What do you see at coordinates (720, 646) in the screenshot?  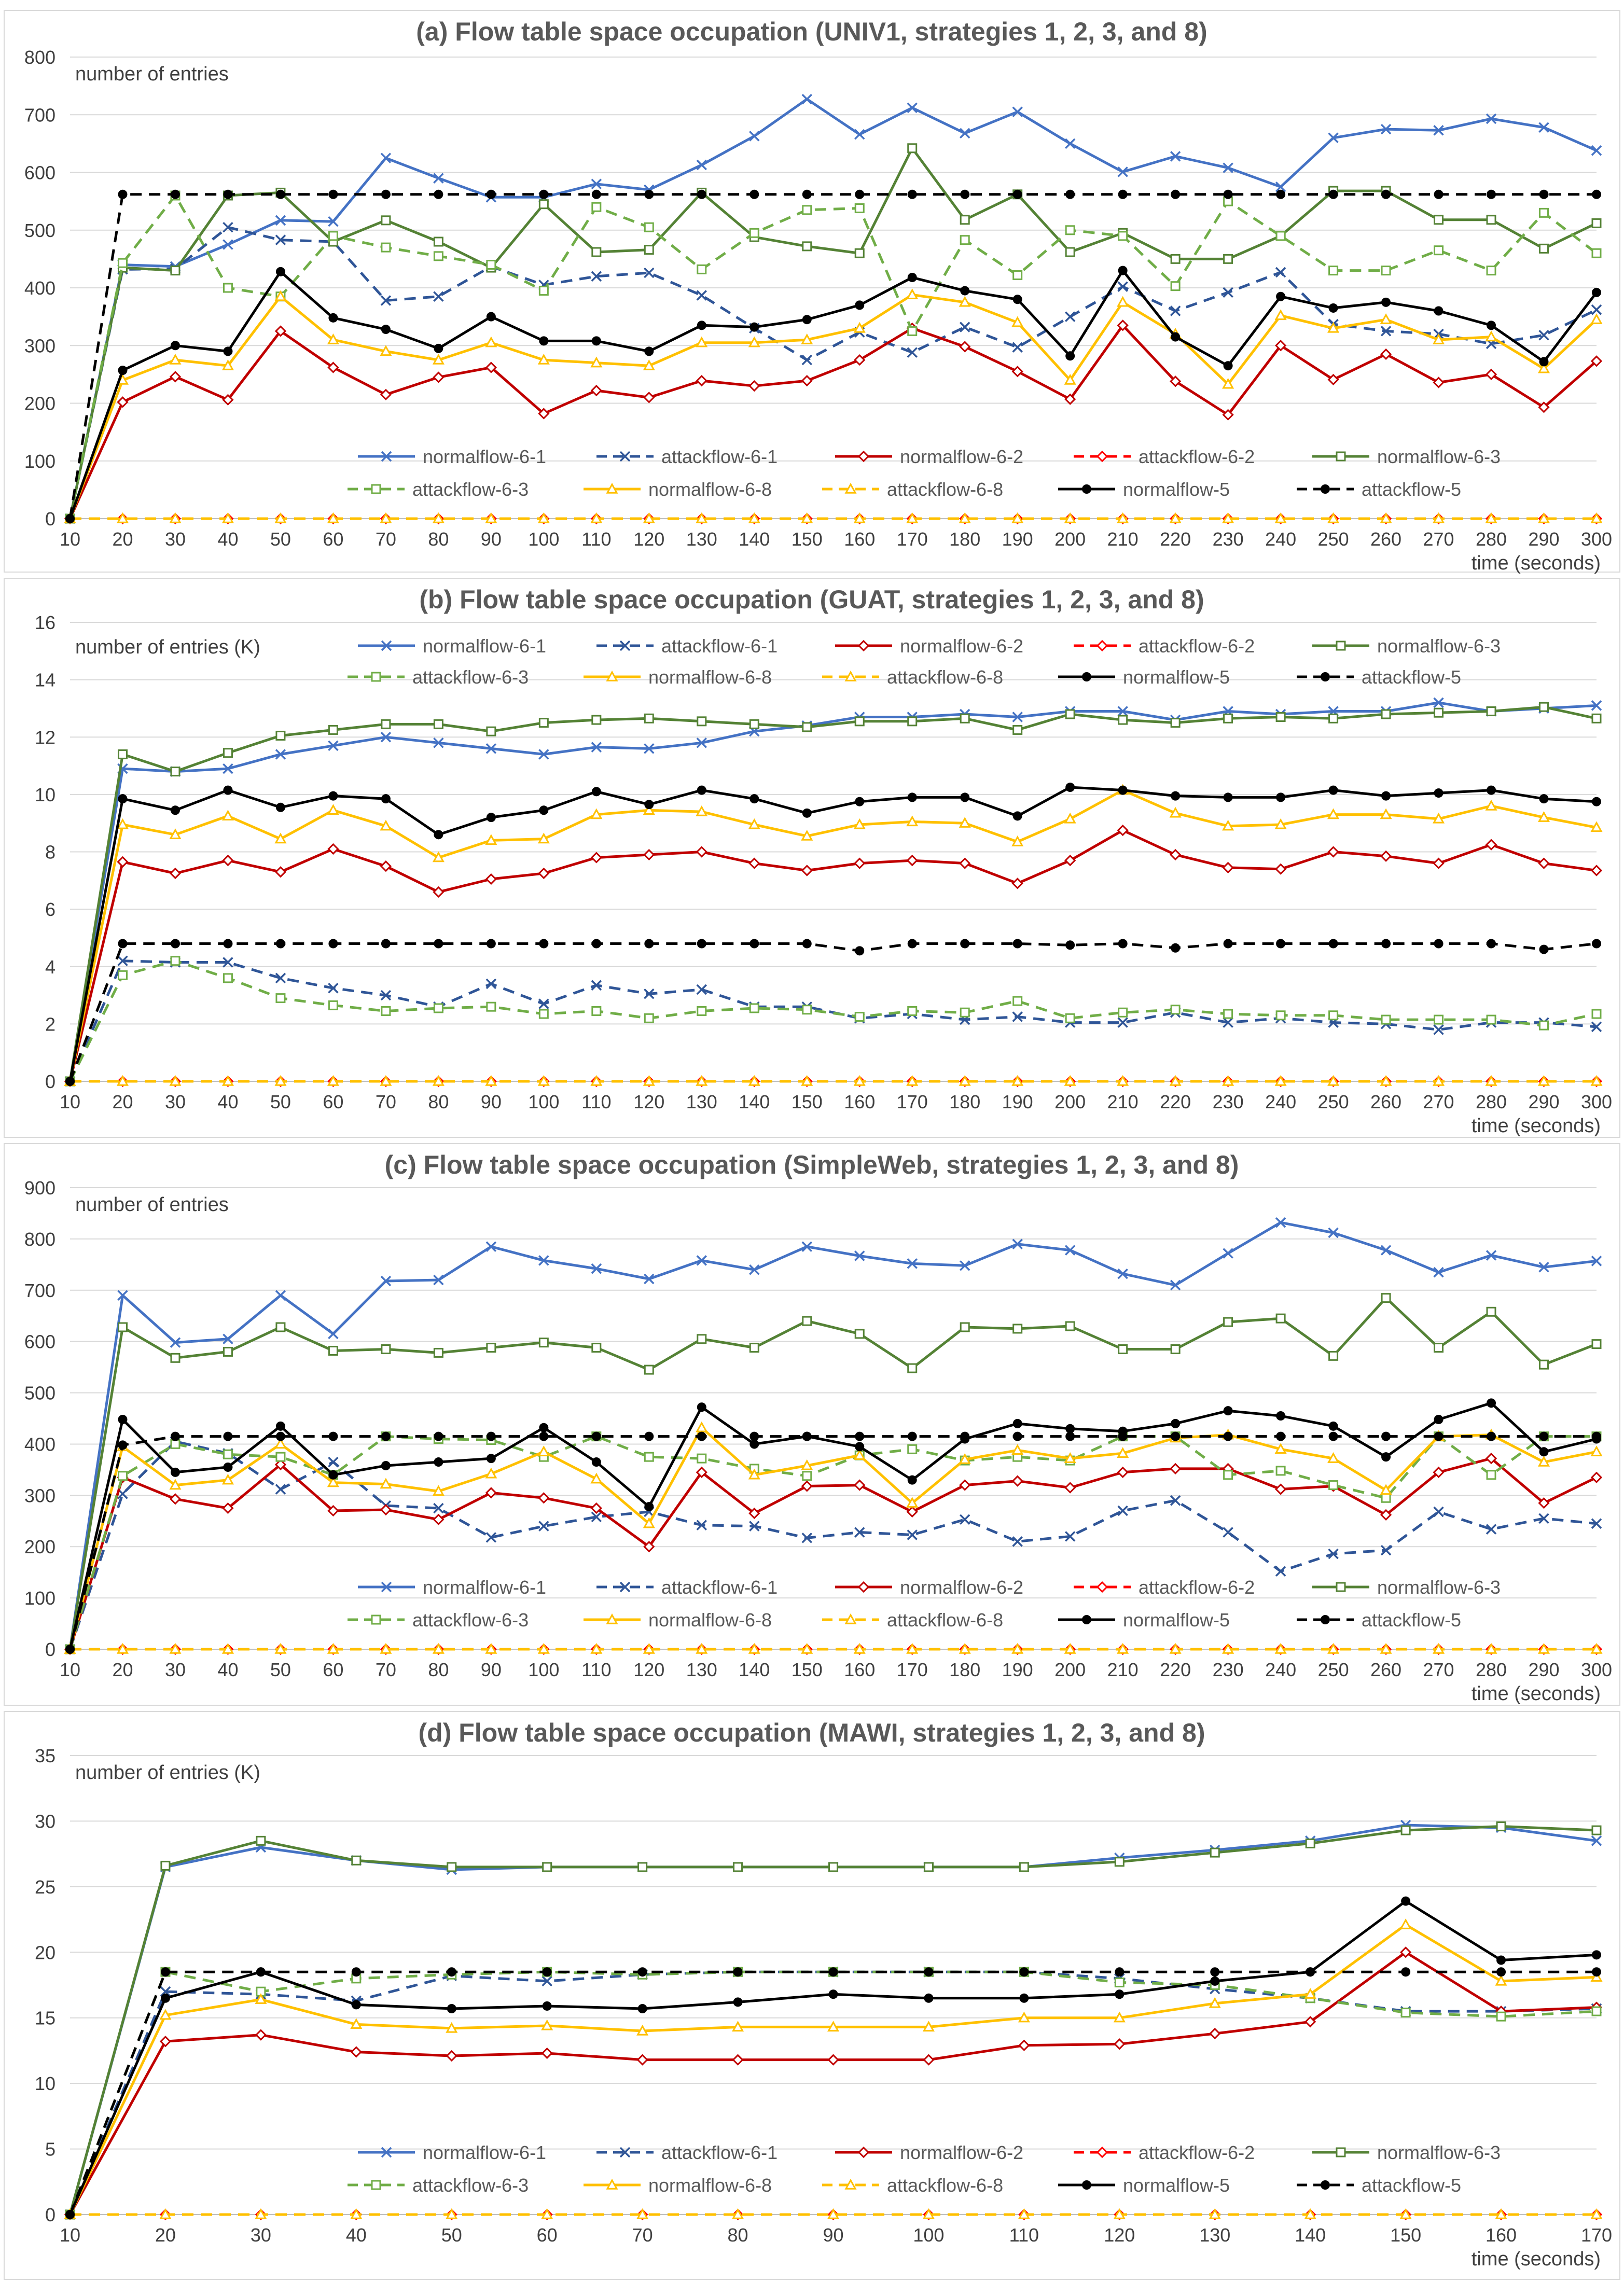 I see `legend-label: attackflow-6-1` at bounding box center [720, 646].